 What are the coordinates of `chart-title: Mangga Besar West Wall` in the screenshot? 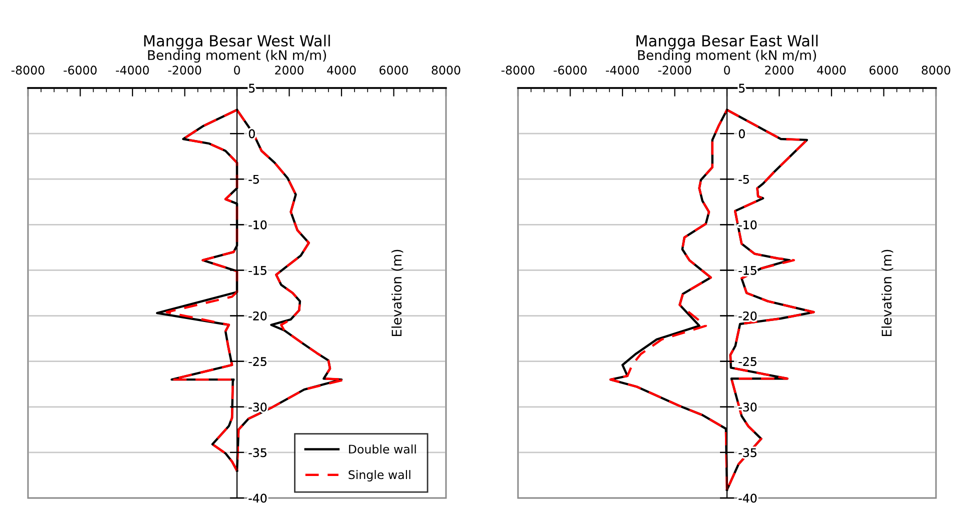 It's located at (237, 42).